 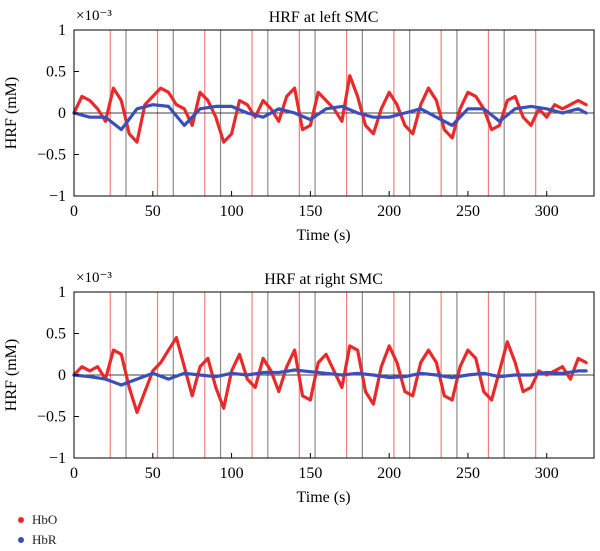 I want to click on hbr-legend-marker, so click(x=21, y=540).